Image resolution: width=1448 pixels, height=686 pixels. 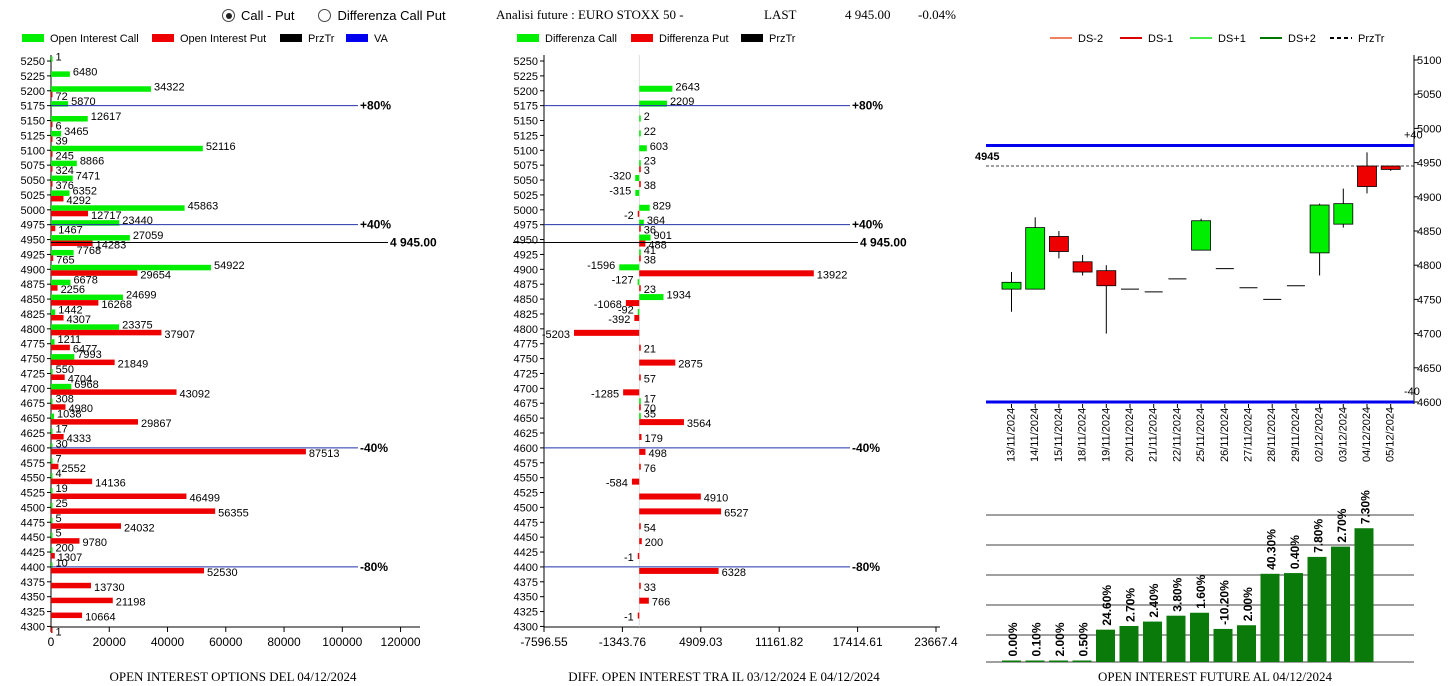 What do you see at coordinates (526, 181) in the screenshot?
I see `diff-strike-label: 5050` at bounding box center [526, 181].